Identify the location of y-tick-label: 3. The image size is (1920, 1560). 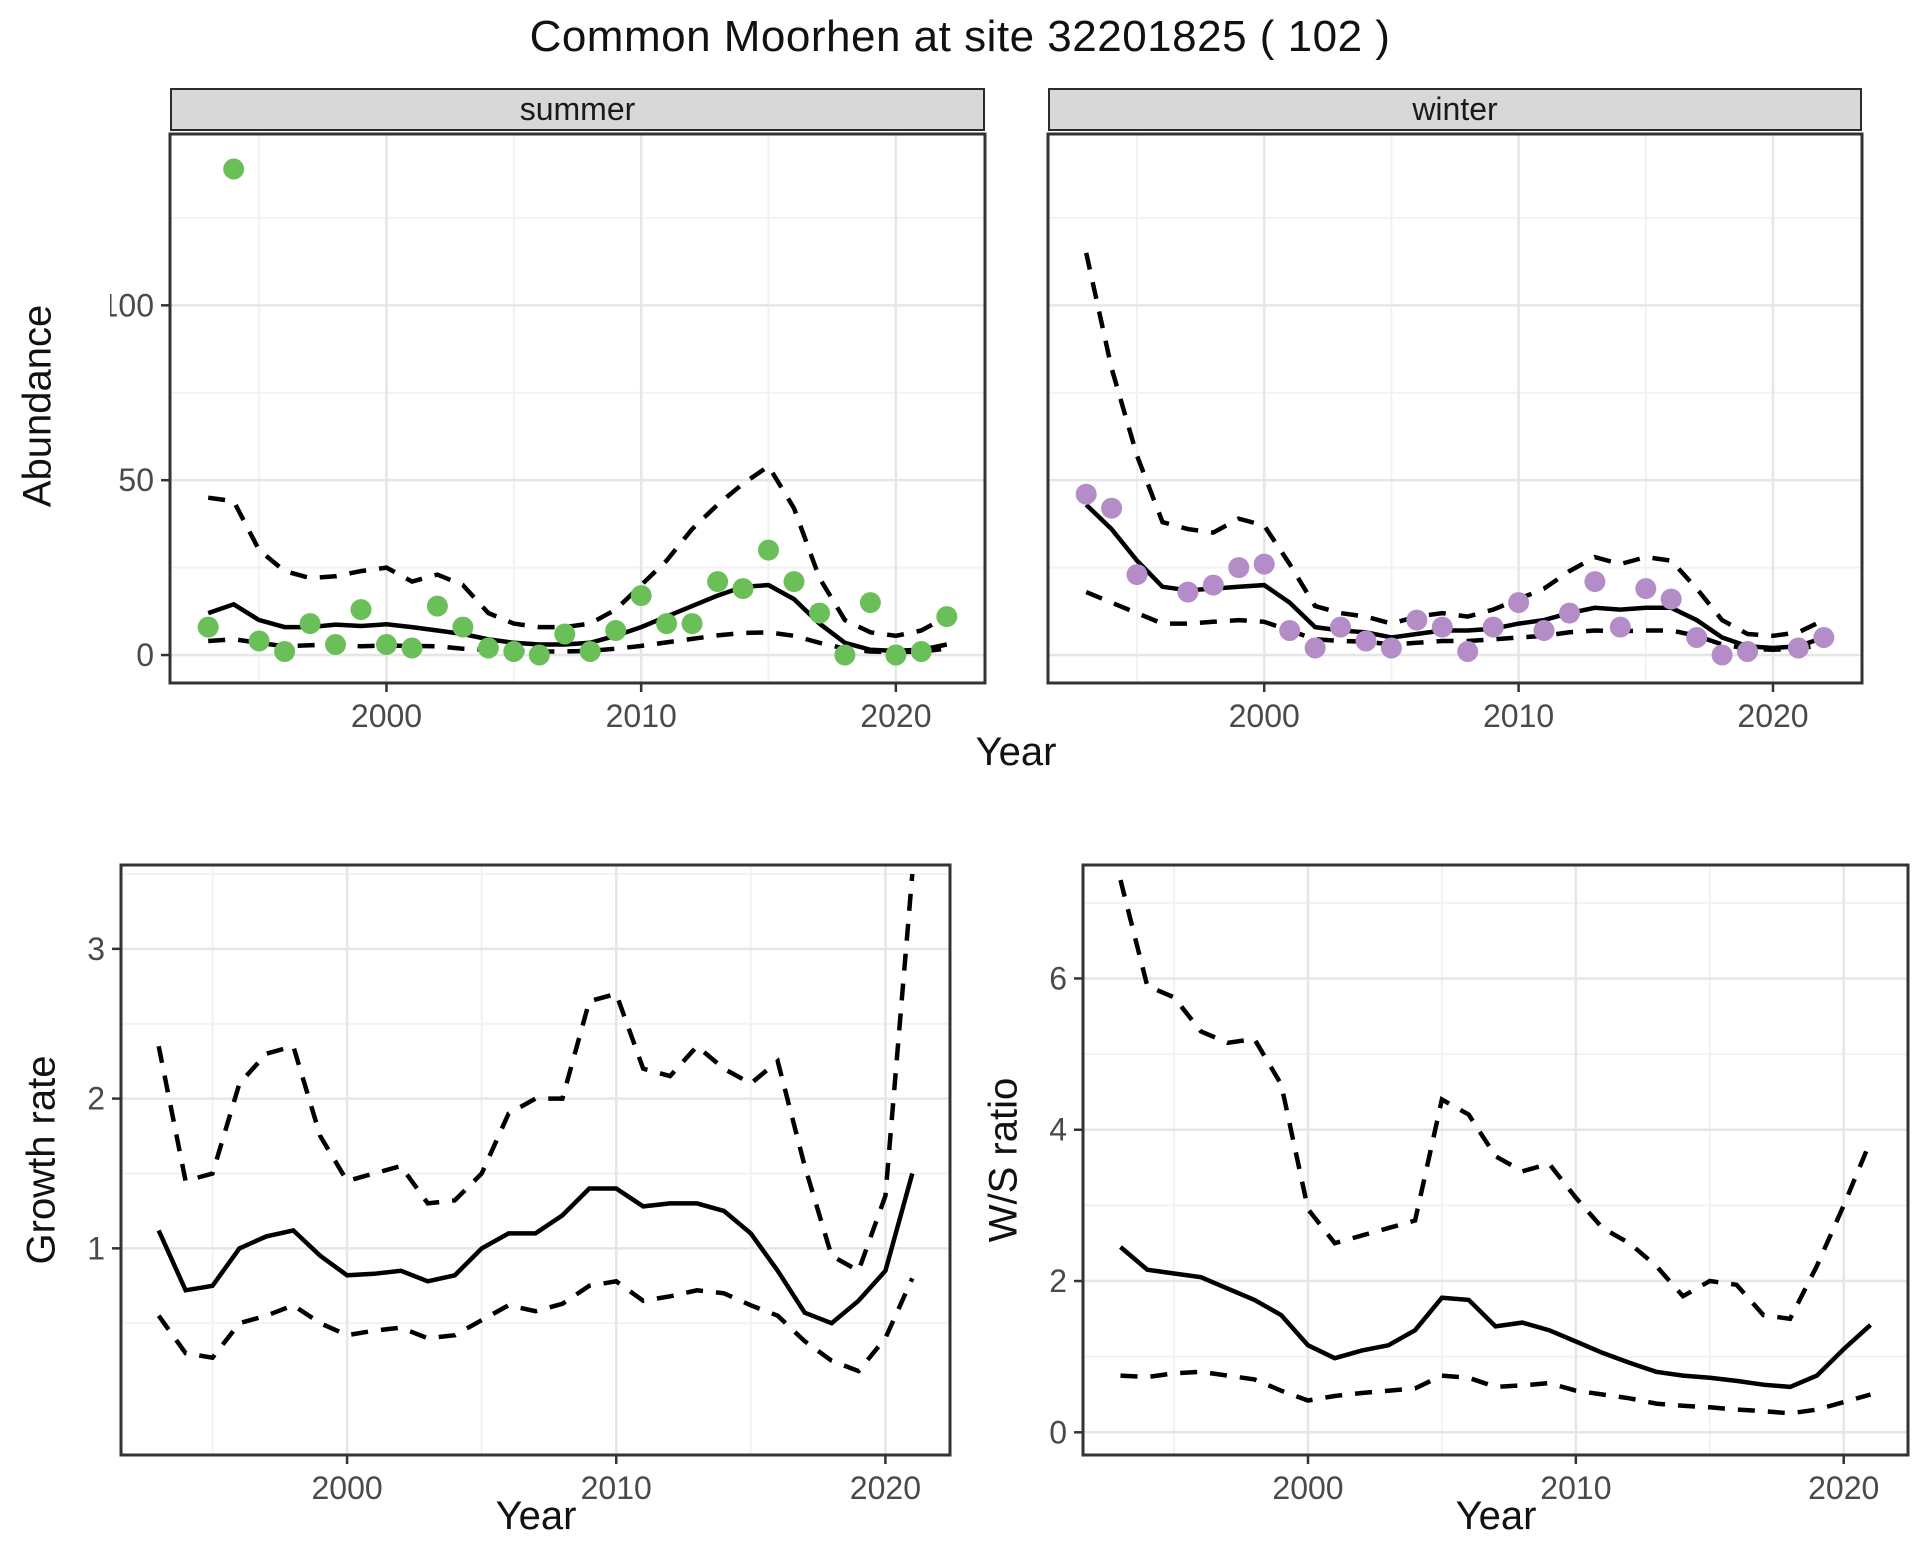
(96, 949).